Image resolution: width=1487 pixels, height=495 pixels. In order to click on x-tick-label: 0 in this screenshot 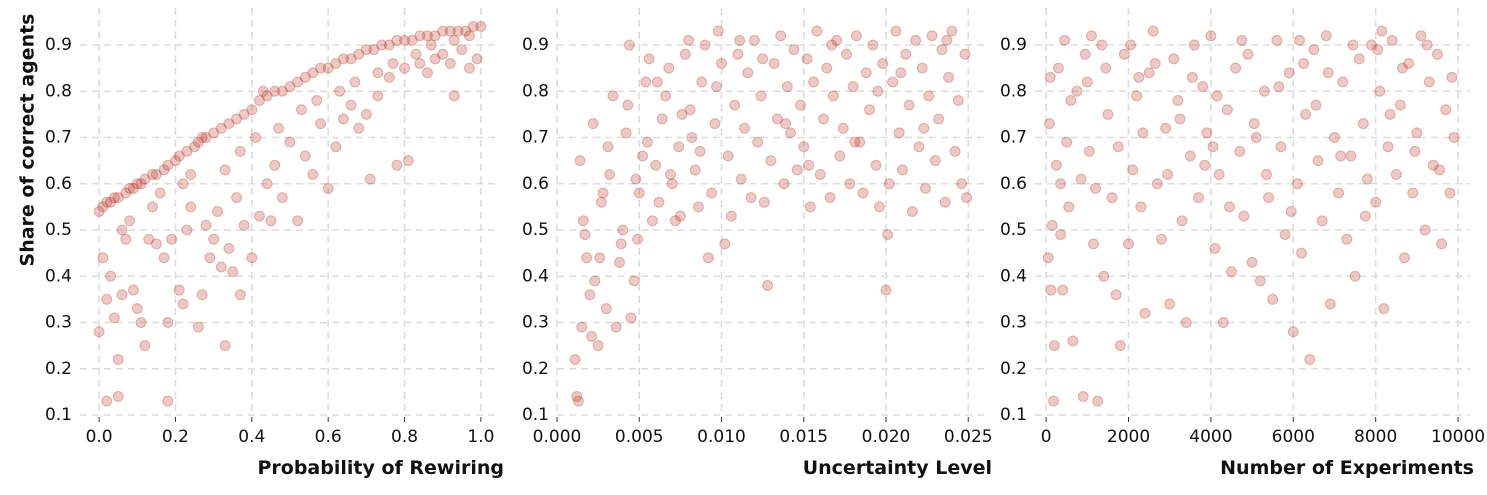, I will do `click(1046, 437)`.